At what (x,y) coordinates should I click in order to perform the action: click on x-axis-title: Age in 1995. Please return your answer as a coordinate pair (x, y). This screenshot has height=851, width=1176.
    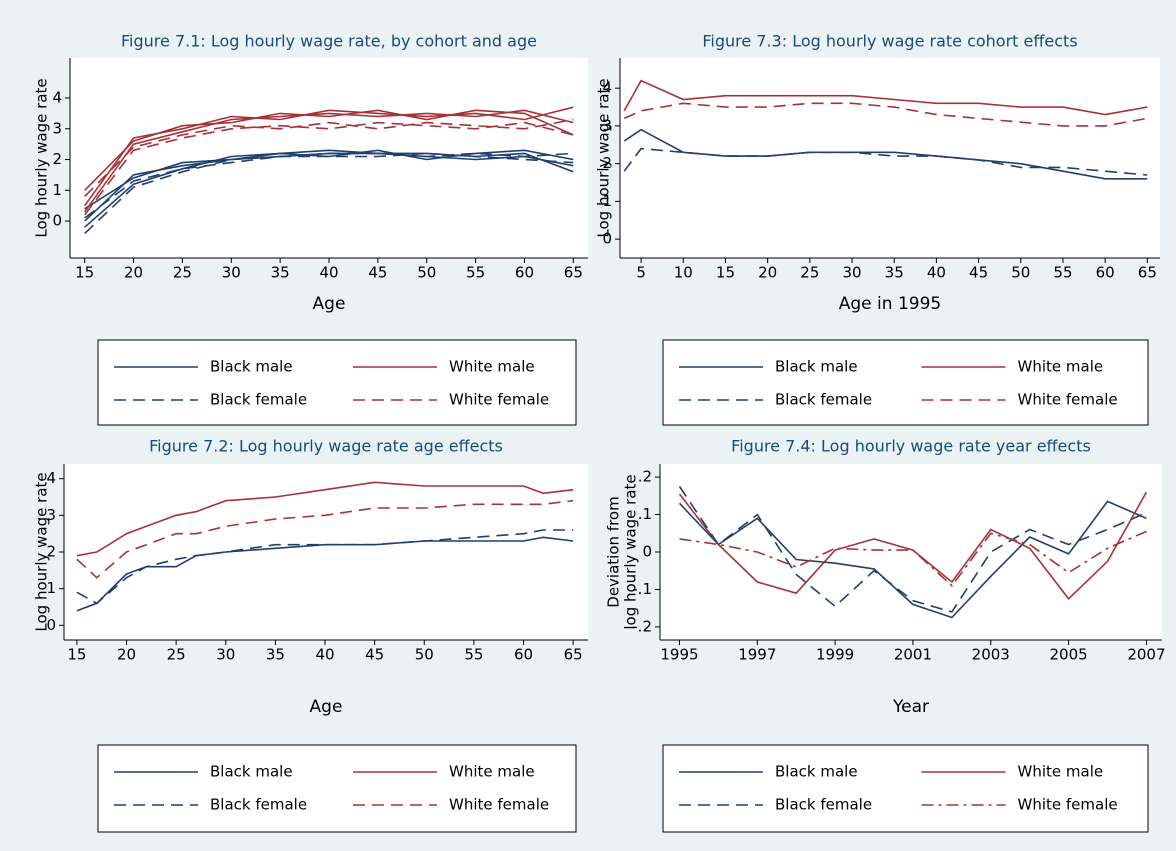
    Looking at the image, I should click on (890, 304).